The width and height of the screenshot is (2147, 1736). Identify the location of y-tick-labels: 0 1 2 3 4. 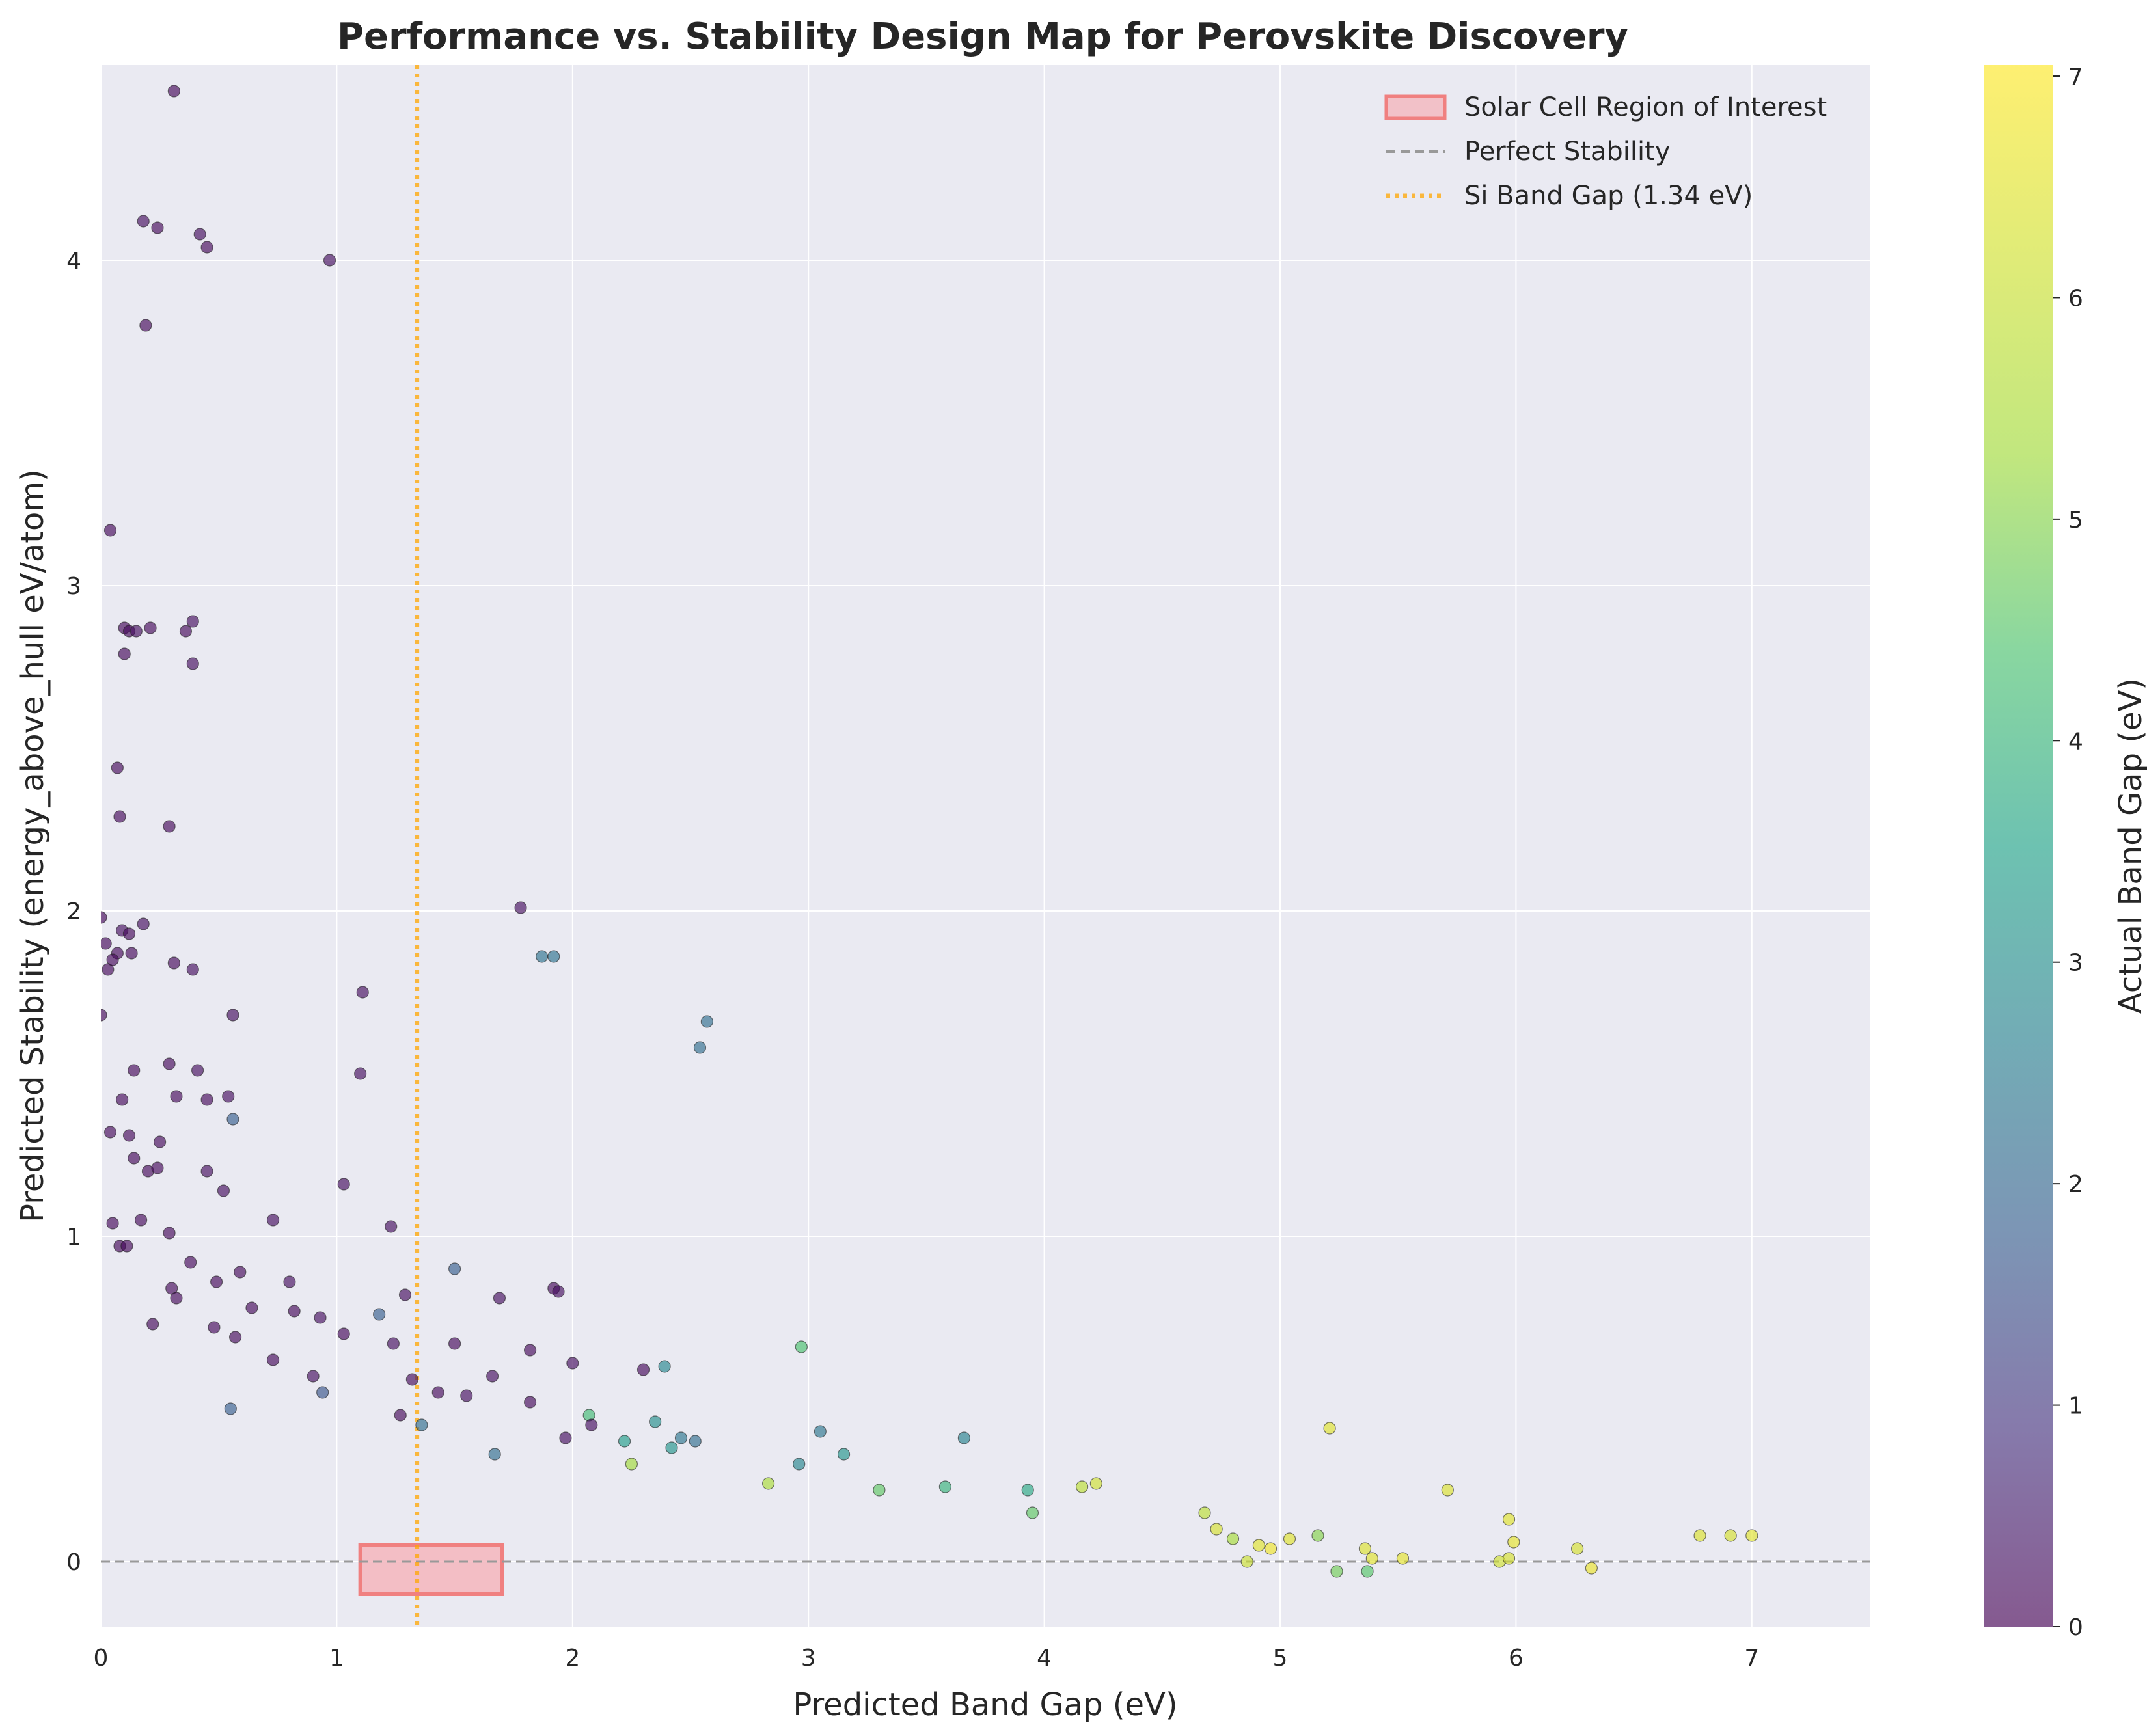
(73, 912).